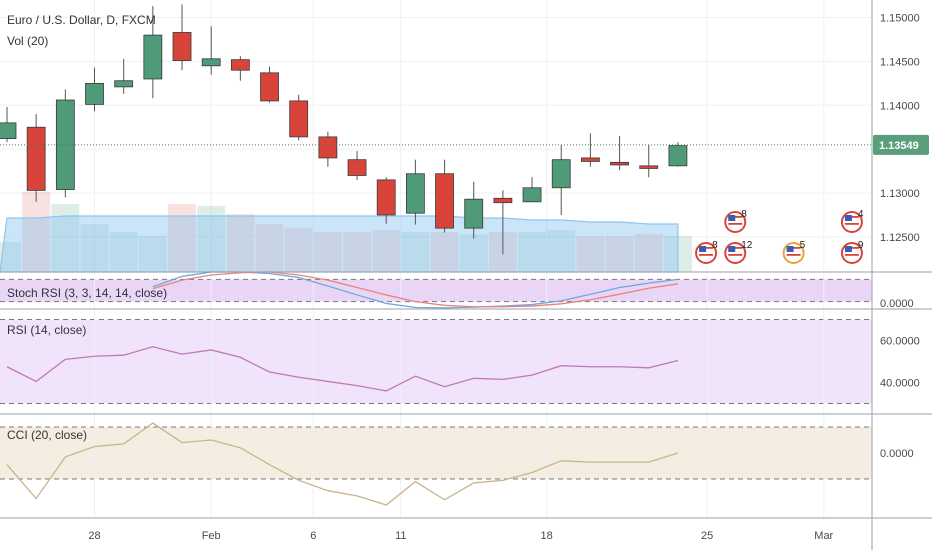  What do you see at coordinates (900, 62) in the screenshot?
I see `price-tick-label: 1.14500` at bounding box center [900, 62].